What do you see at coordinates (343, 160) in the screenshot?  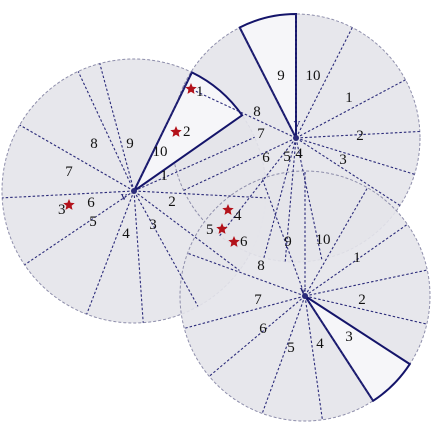 I see `sector-label-top-right-3: 3` at bounding box center [343, 160].